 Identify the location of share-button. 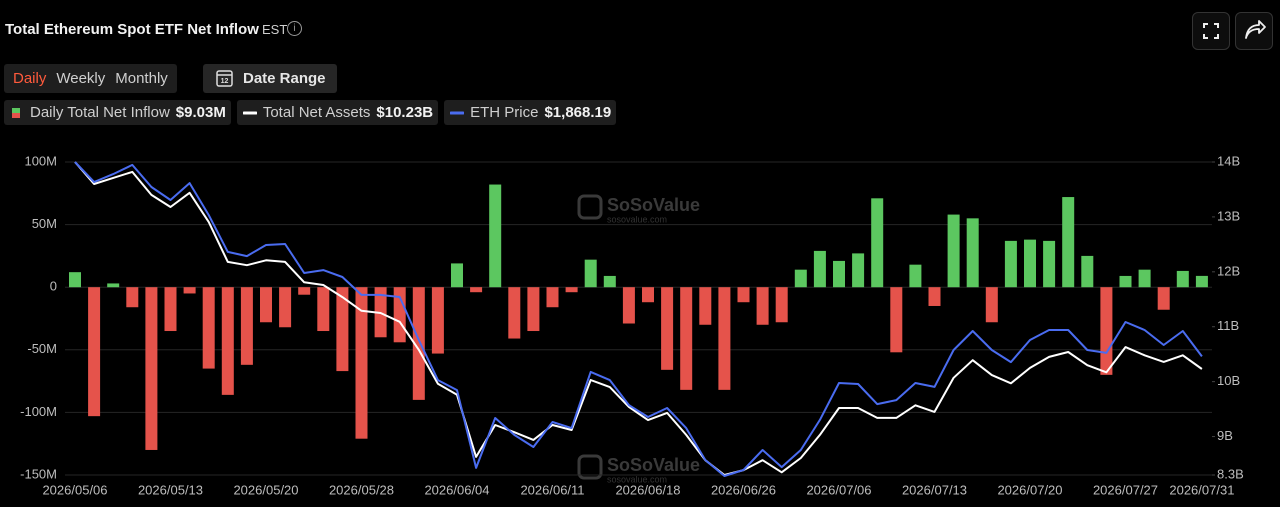
(1254, 31).